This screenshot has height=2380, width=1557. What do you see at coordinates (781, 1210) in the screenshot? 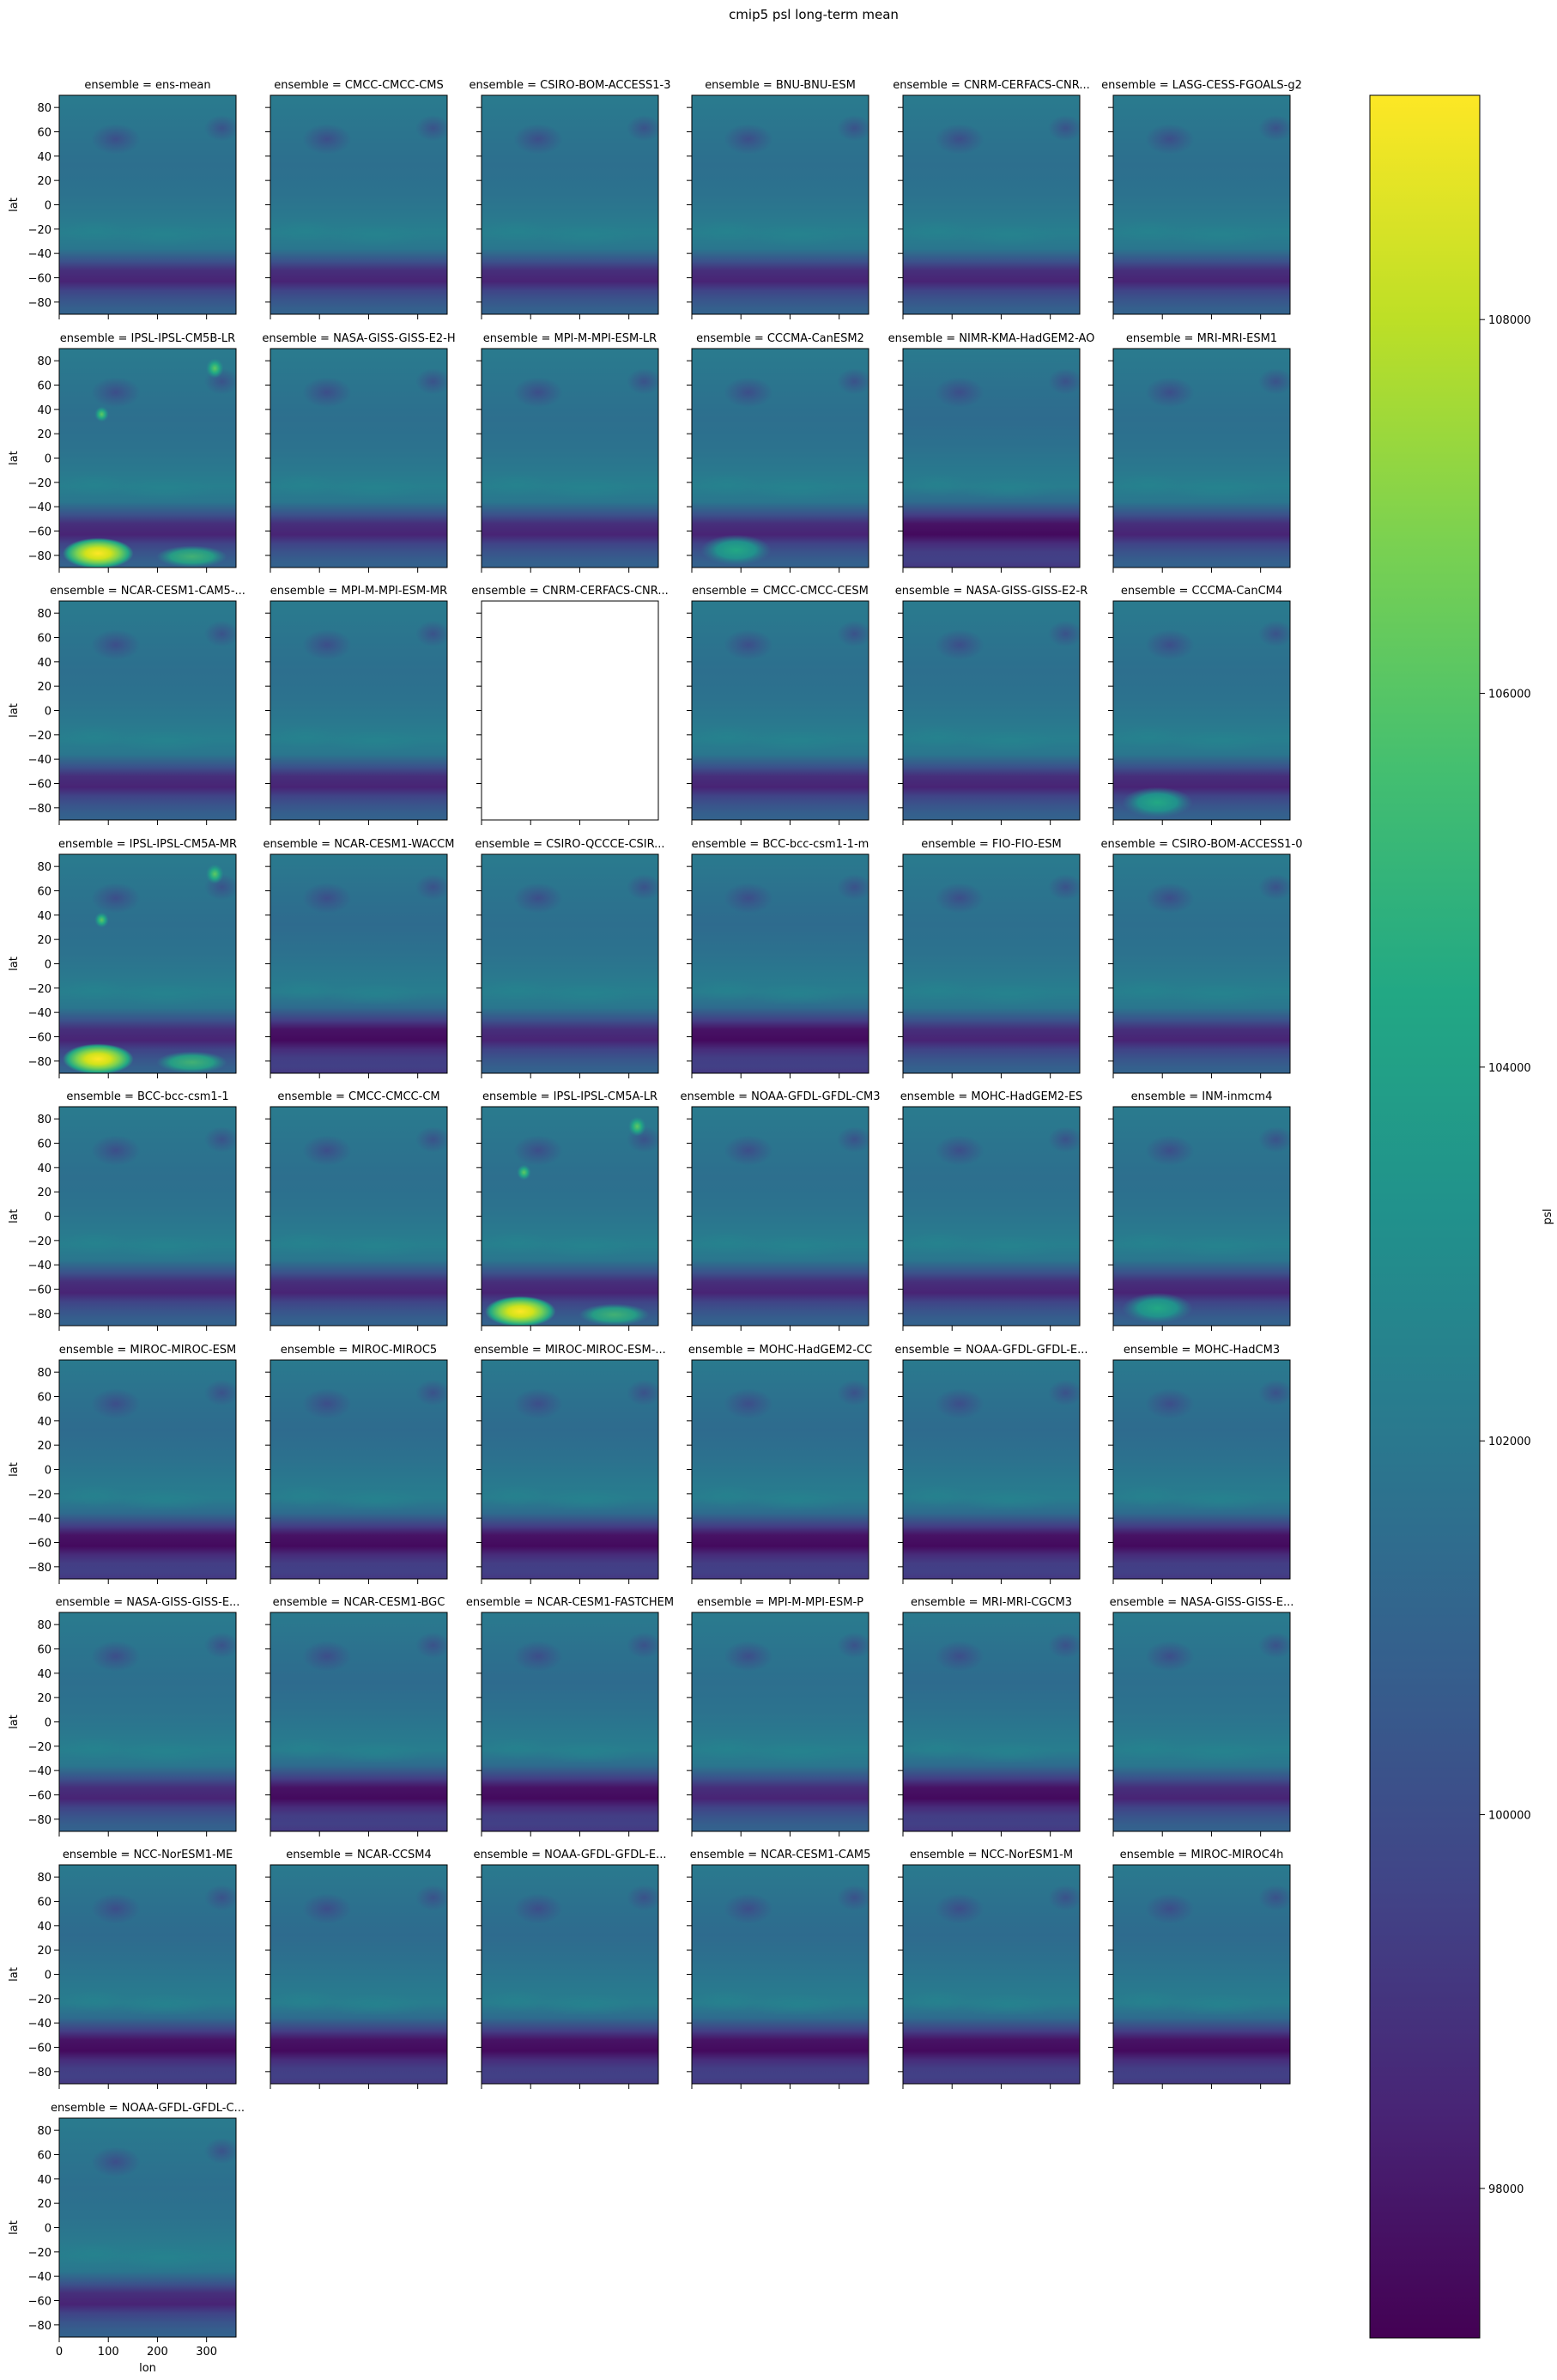
I see `facet-panel: ensemble = NOAA-GFDL-GFDL-CM3` at bounding box center [781, 1210].